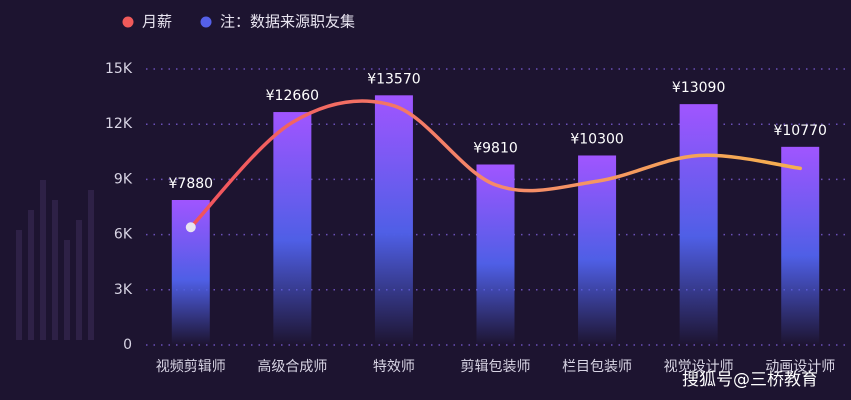  Describe the element at coordinates (119, 124) in the screenshot. I see `y-tick-label: 12K` at that location.